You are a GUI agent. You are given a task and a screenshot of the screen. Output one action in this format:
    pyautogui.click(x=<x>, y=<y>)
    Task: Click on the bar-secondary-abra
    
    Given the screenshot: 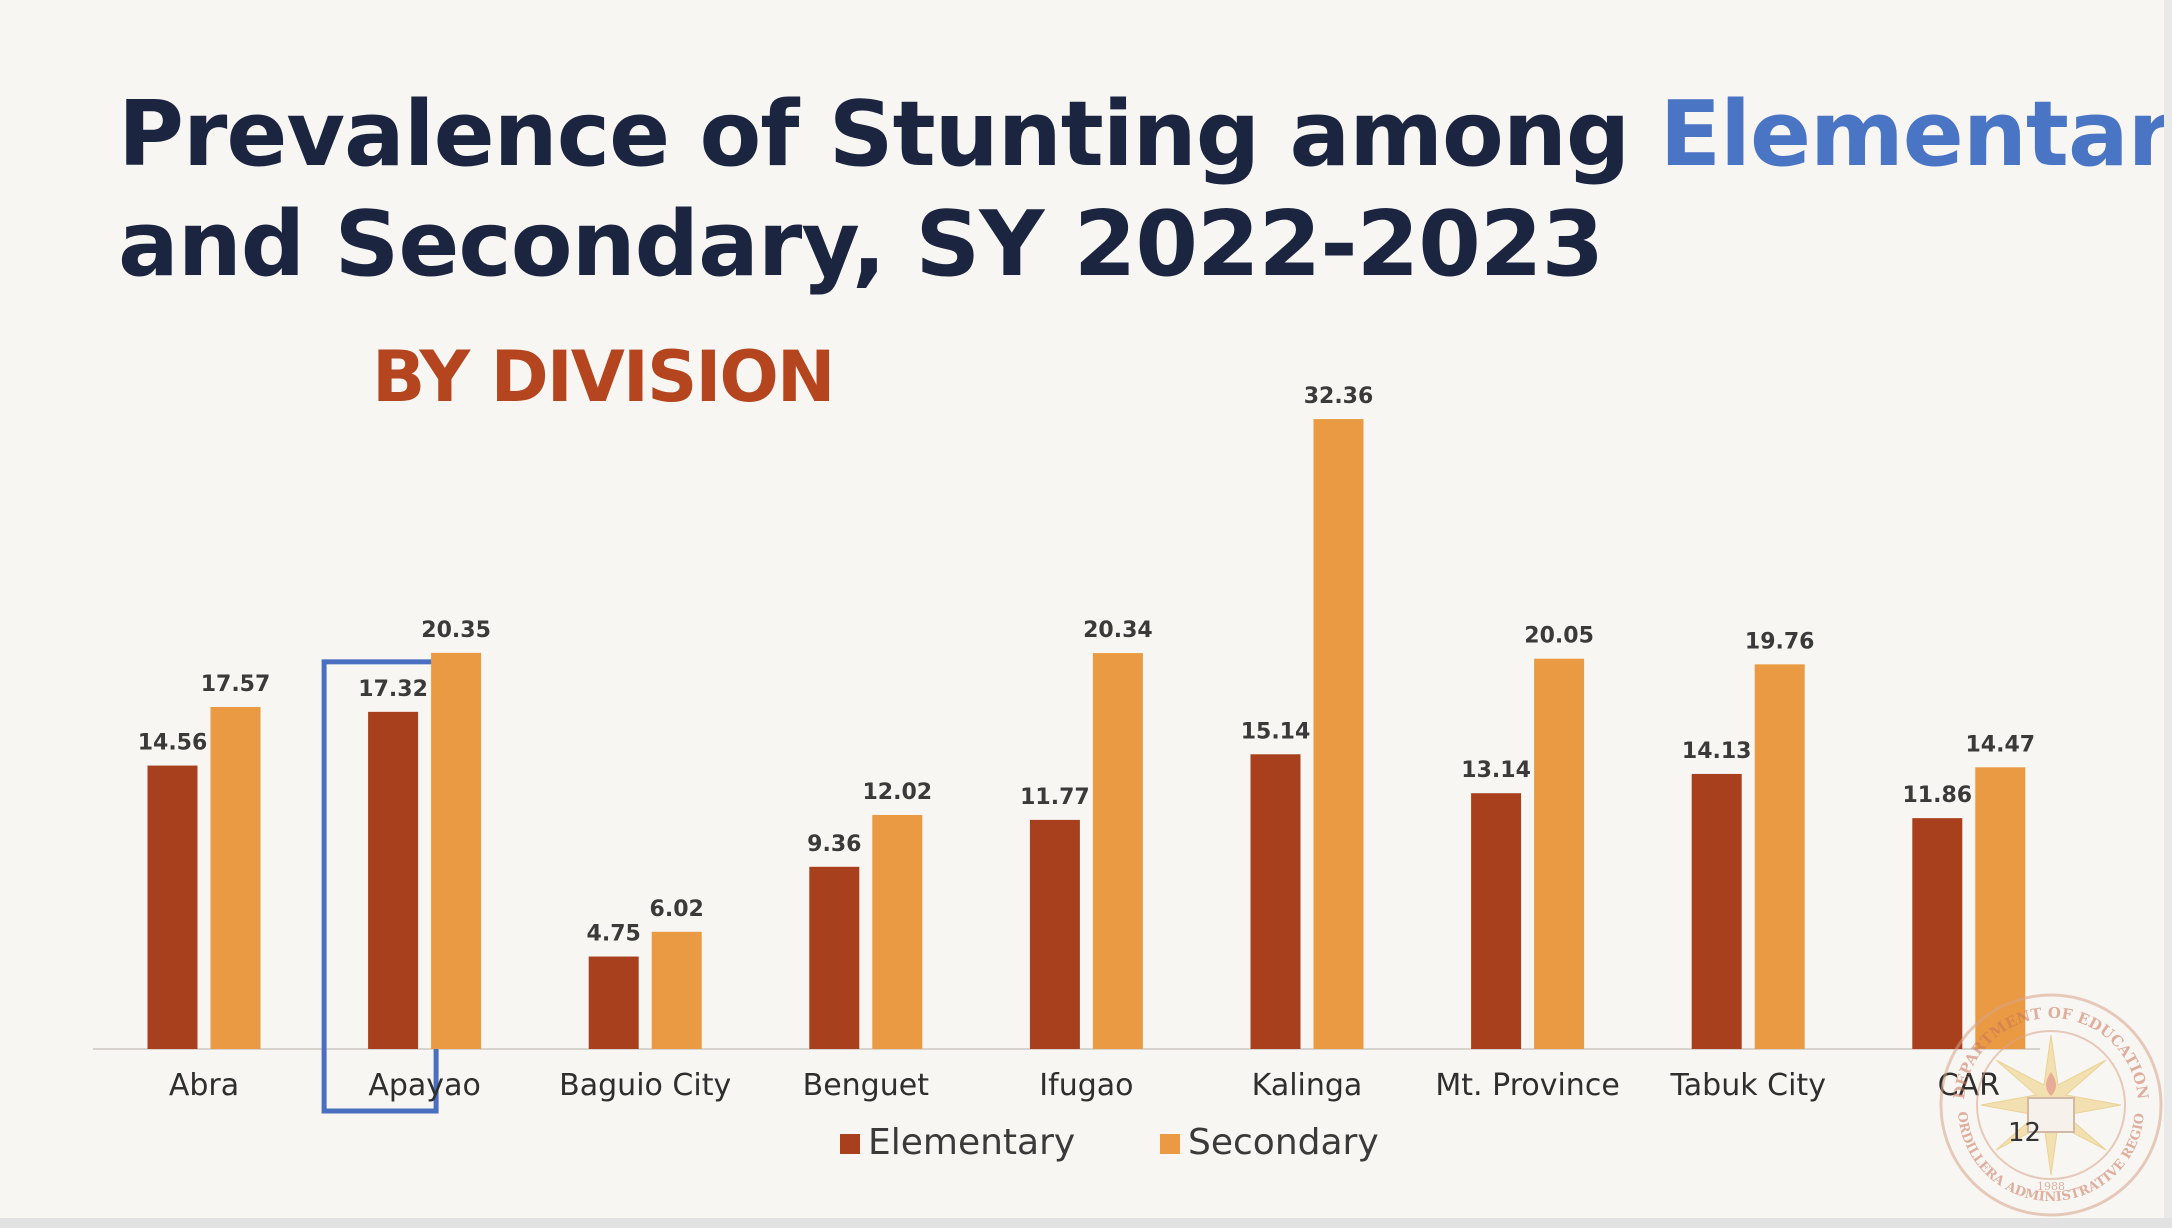 What is the action you would take?
    pyautogui.click(x=235, y=877)
    